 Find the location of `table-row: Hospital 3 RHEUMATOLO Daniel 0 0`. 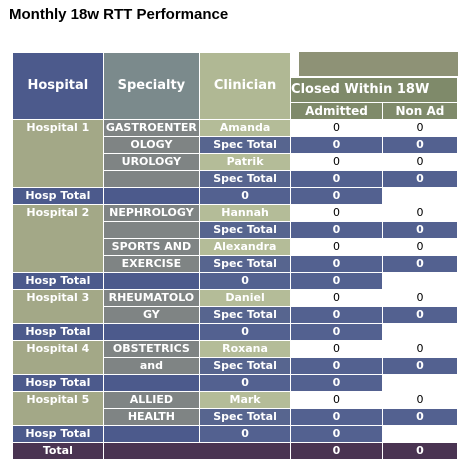

table-row: Hospital 3 RHEUMATOLO Daniel 0 0 is located at coordinates (235, 306).